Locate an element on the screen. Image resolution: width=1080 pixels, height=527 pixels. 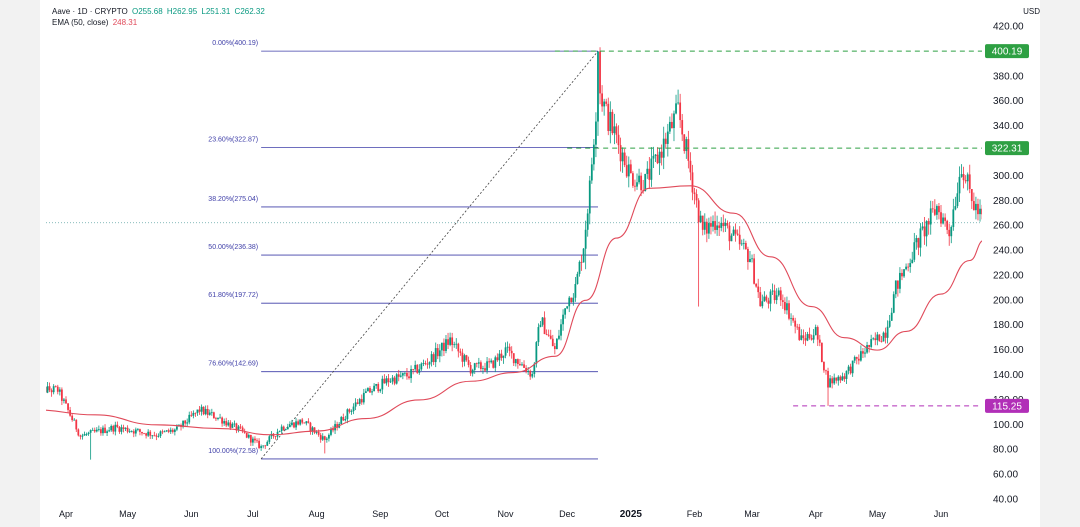
y-tick-label: 220.00 is located at coordinates (1008, 275).